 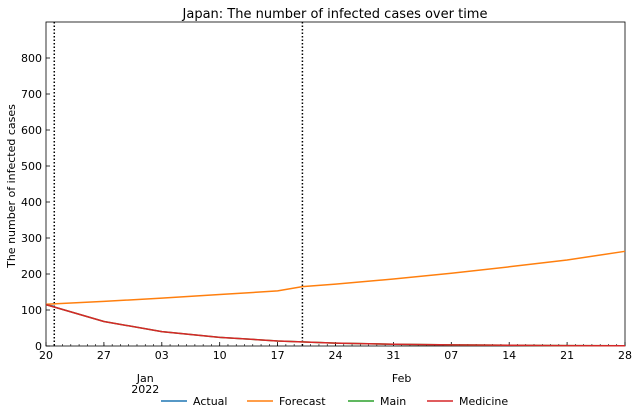 I want to click on y-tick-label: 300, so click(x=31, y=238).